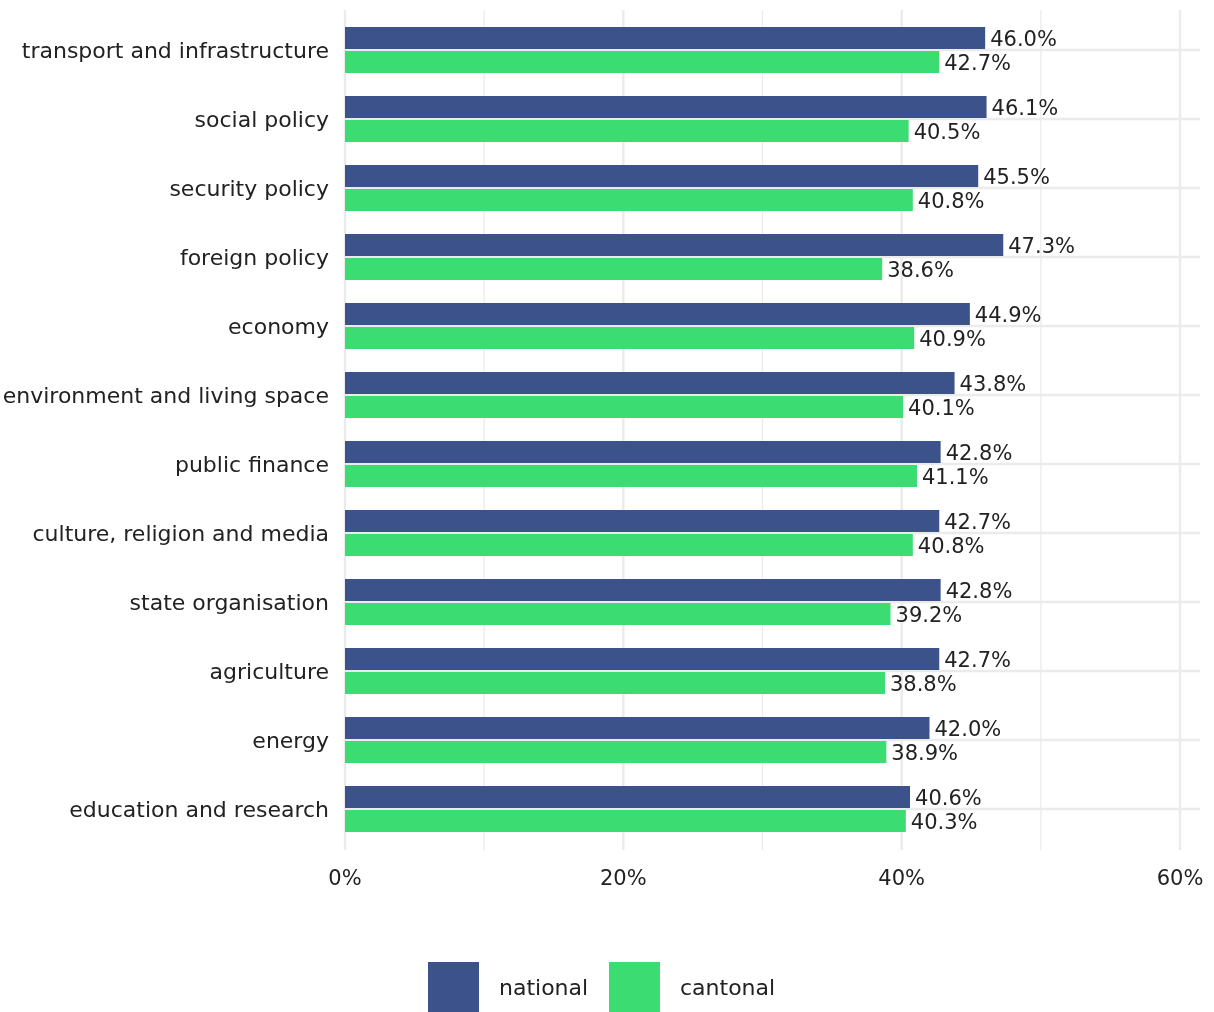 The image size is (1214, 1012). Describe the element at coordinates (165, 395) in the screenshot. I see `y-tick-label: environment and living space` at that location.